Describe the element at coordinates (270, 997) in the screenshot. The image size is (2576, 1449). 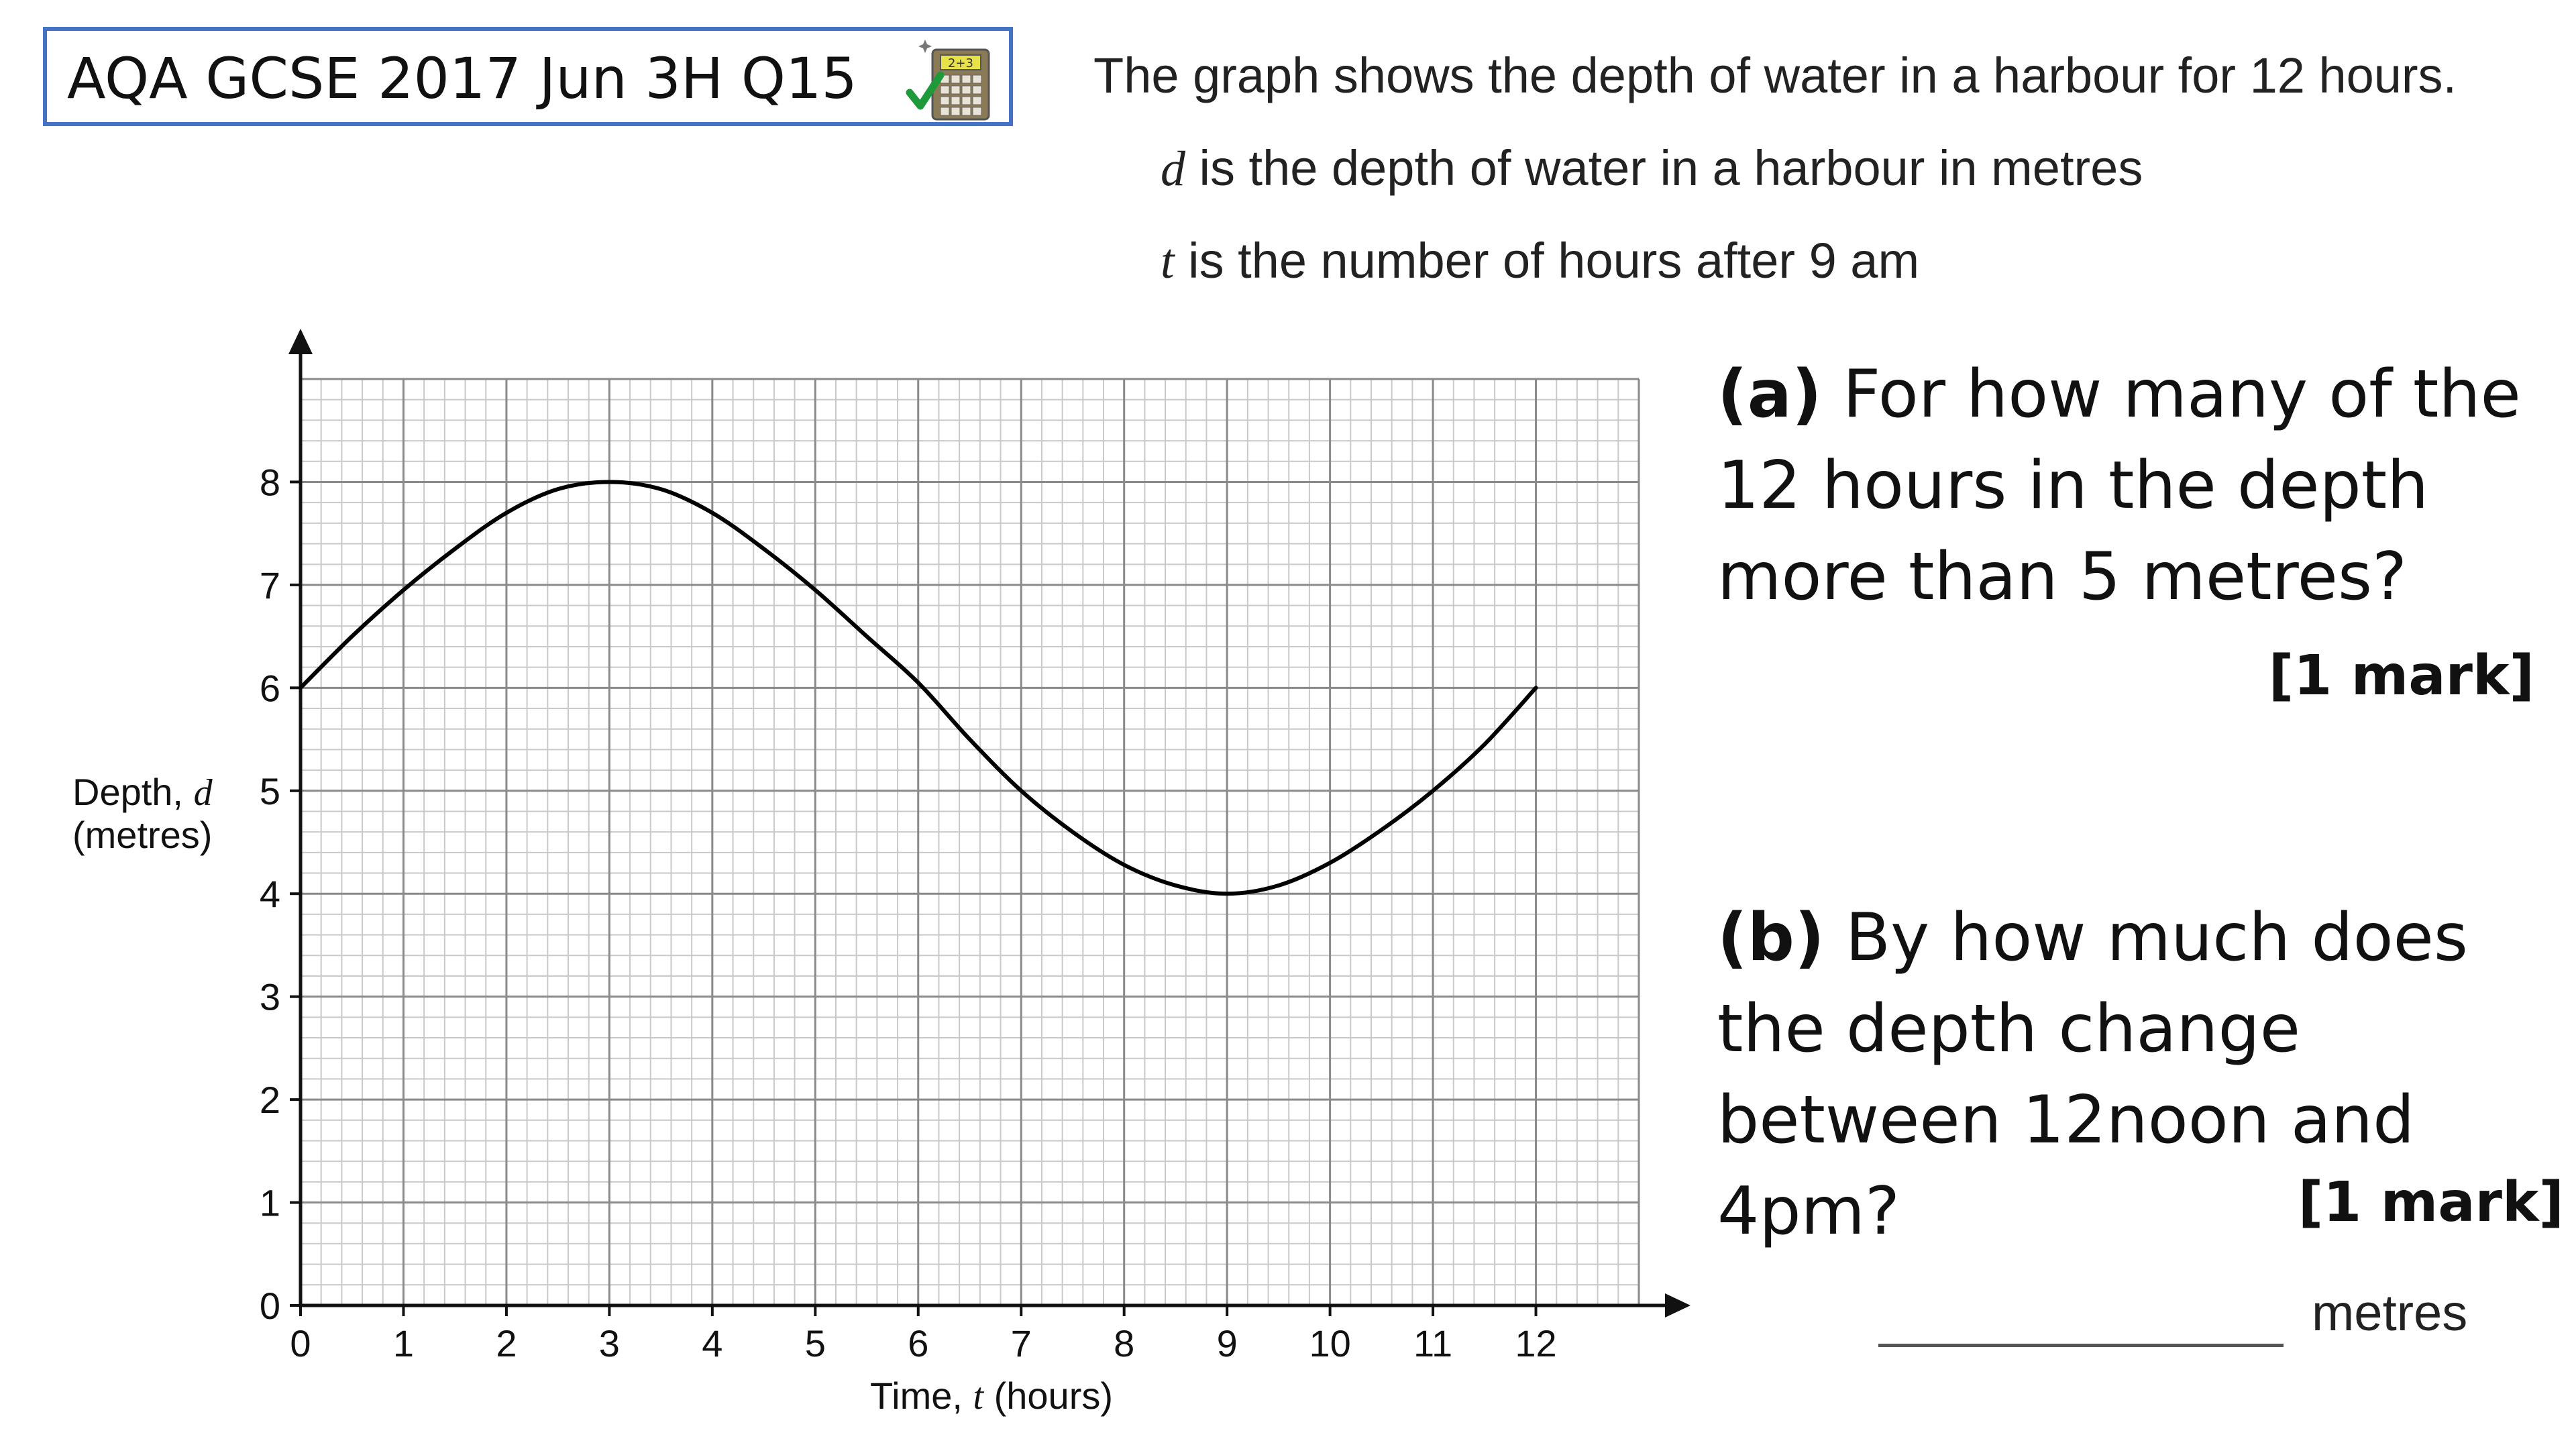
I see `y-tick-label: 3` at that location.